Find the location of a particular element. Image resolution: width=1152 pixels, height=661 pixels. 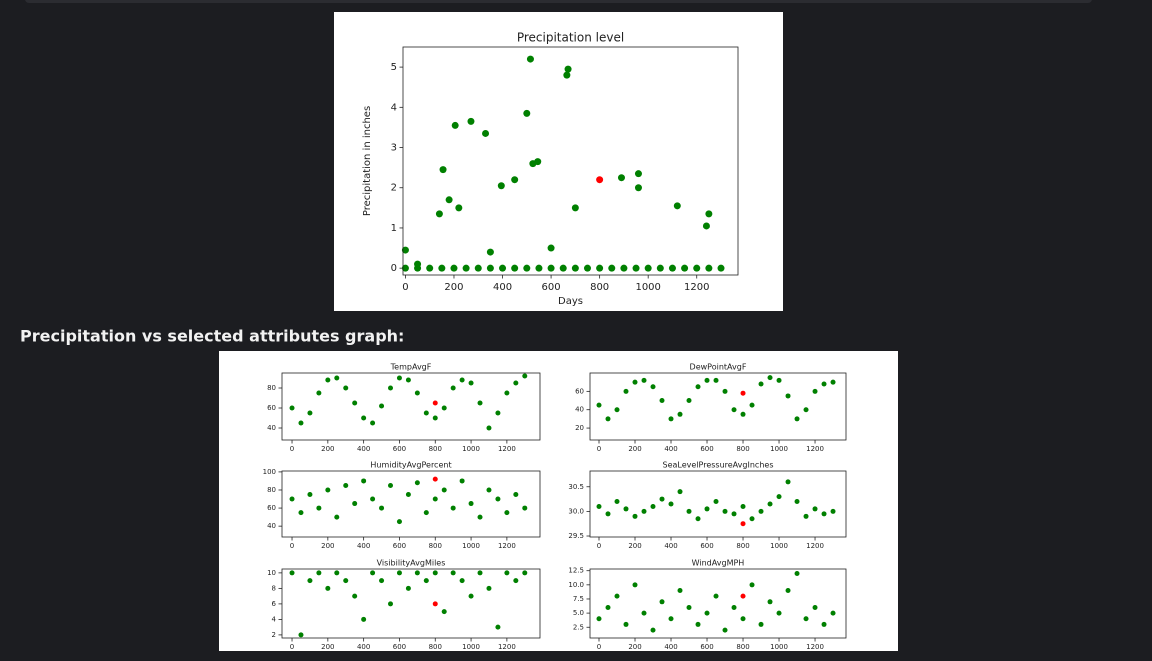

y-tick-label: 60 is located at coordinates (271, 408).